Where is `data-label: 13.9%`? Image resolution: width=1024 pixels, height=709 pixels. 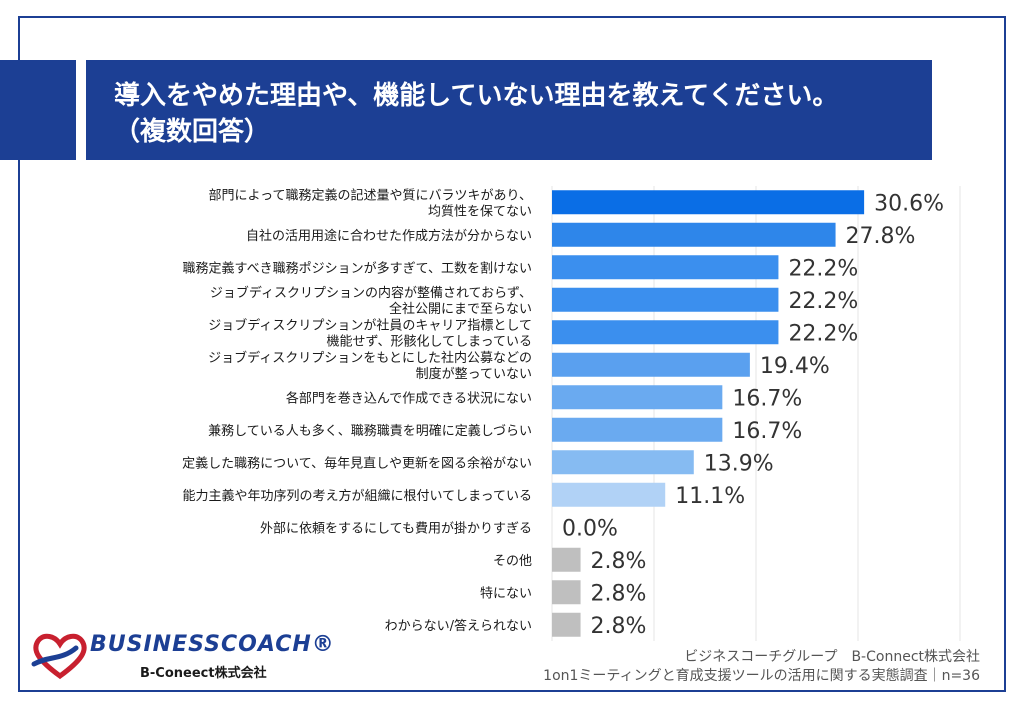 data-label: 13.9% is located at coordinates (739, 463).